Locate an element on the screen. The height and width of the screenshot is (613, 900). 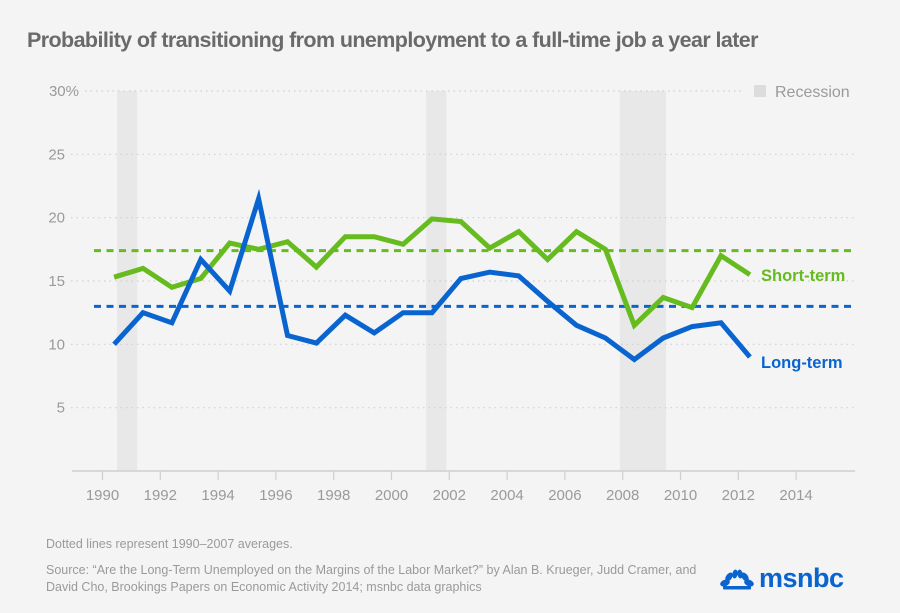
x-tick-label: 2014 is located at coordinates (795, 495).